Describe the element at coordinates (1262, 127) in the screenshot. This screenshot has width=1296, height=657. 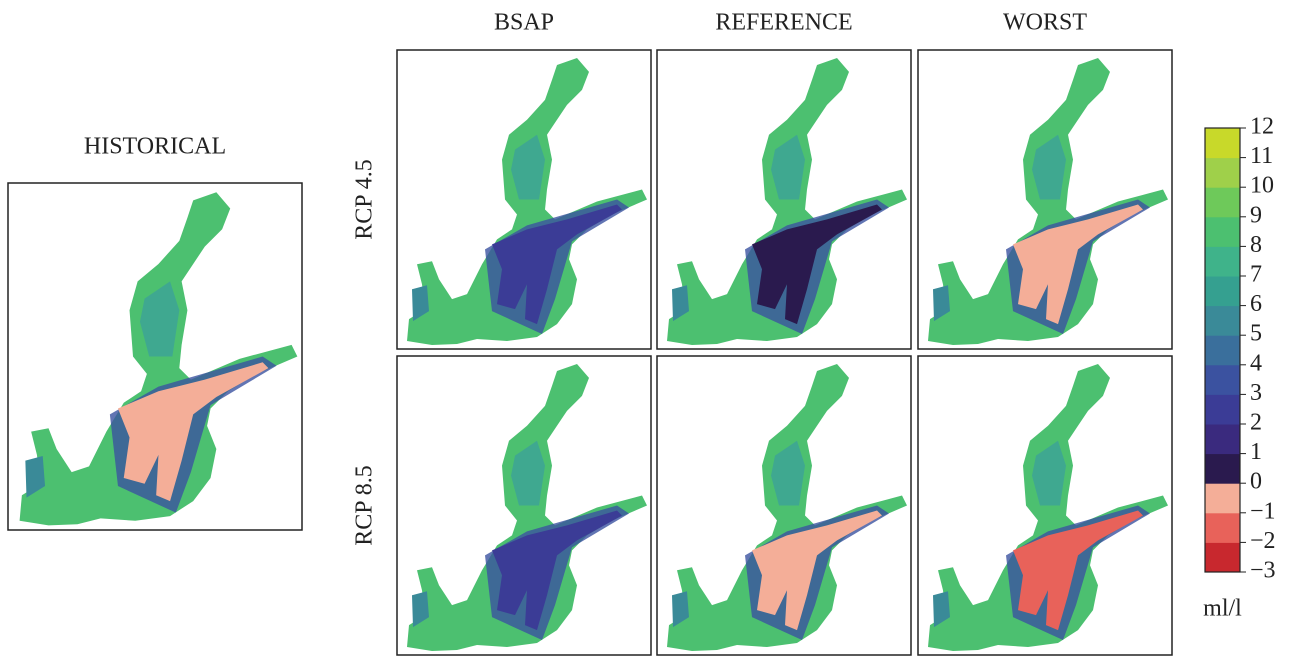
I see `colorbar-tick-label: 12` at that location.